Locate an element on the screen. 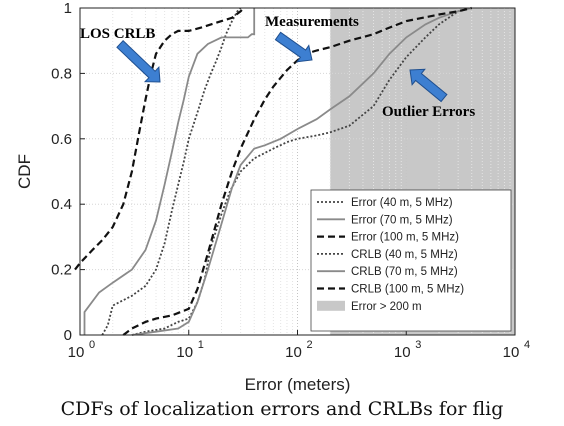  y-tick-label: 0.4 is located at coordinates (61, 204).